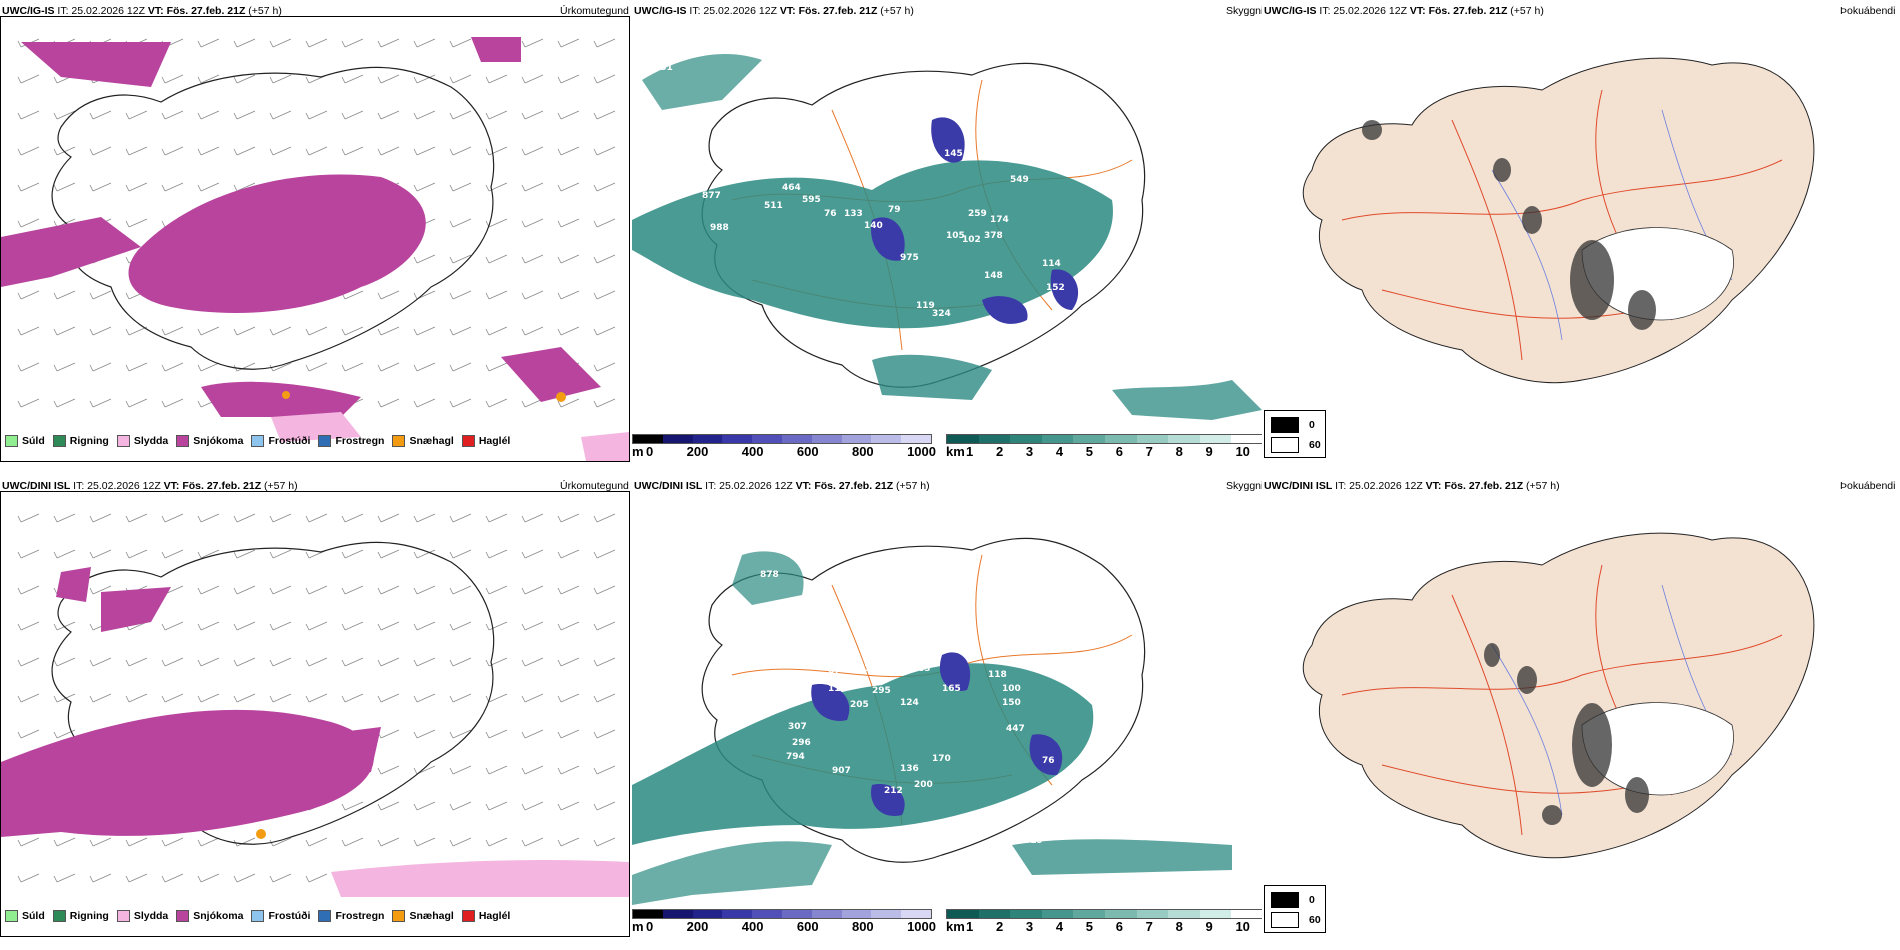 The width and height of the screenshot is (1900, 950). What do you see at coordinates (941, 314) in the screenshot?
I see `cloud-base-value: 324` at bounding box center [941, 314].